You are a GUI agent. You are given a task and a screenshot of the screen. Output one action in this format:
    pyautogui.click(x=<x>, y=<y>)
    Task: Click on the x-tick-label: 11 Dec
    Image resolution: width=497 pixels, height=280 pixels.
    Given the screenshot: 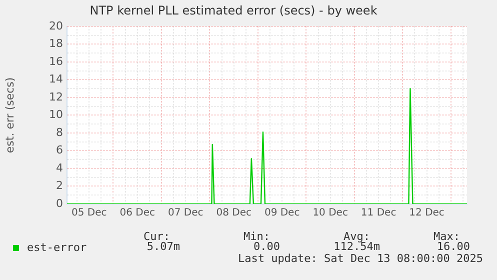 What is the action you would take?
    pyautogui.click(x=378, y=213)
    